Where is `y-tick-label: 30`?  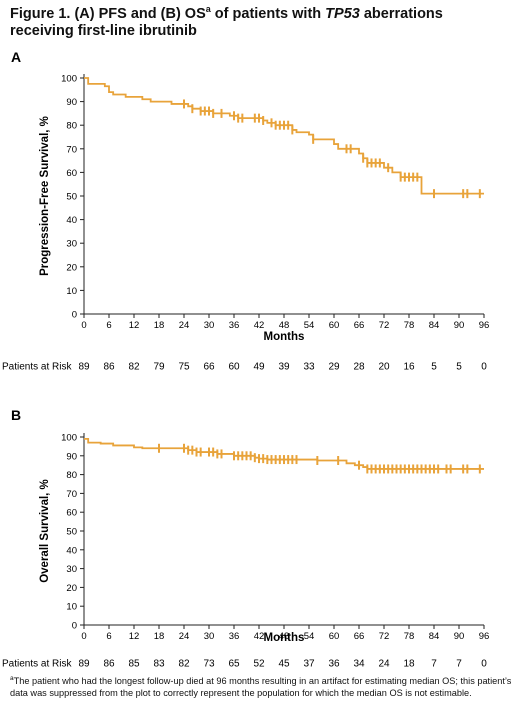 y-tick-label: 30 is located at coordinates (71, 569).